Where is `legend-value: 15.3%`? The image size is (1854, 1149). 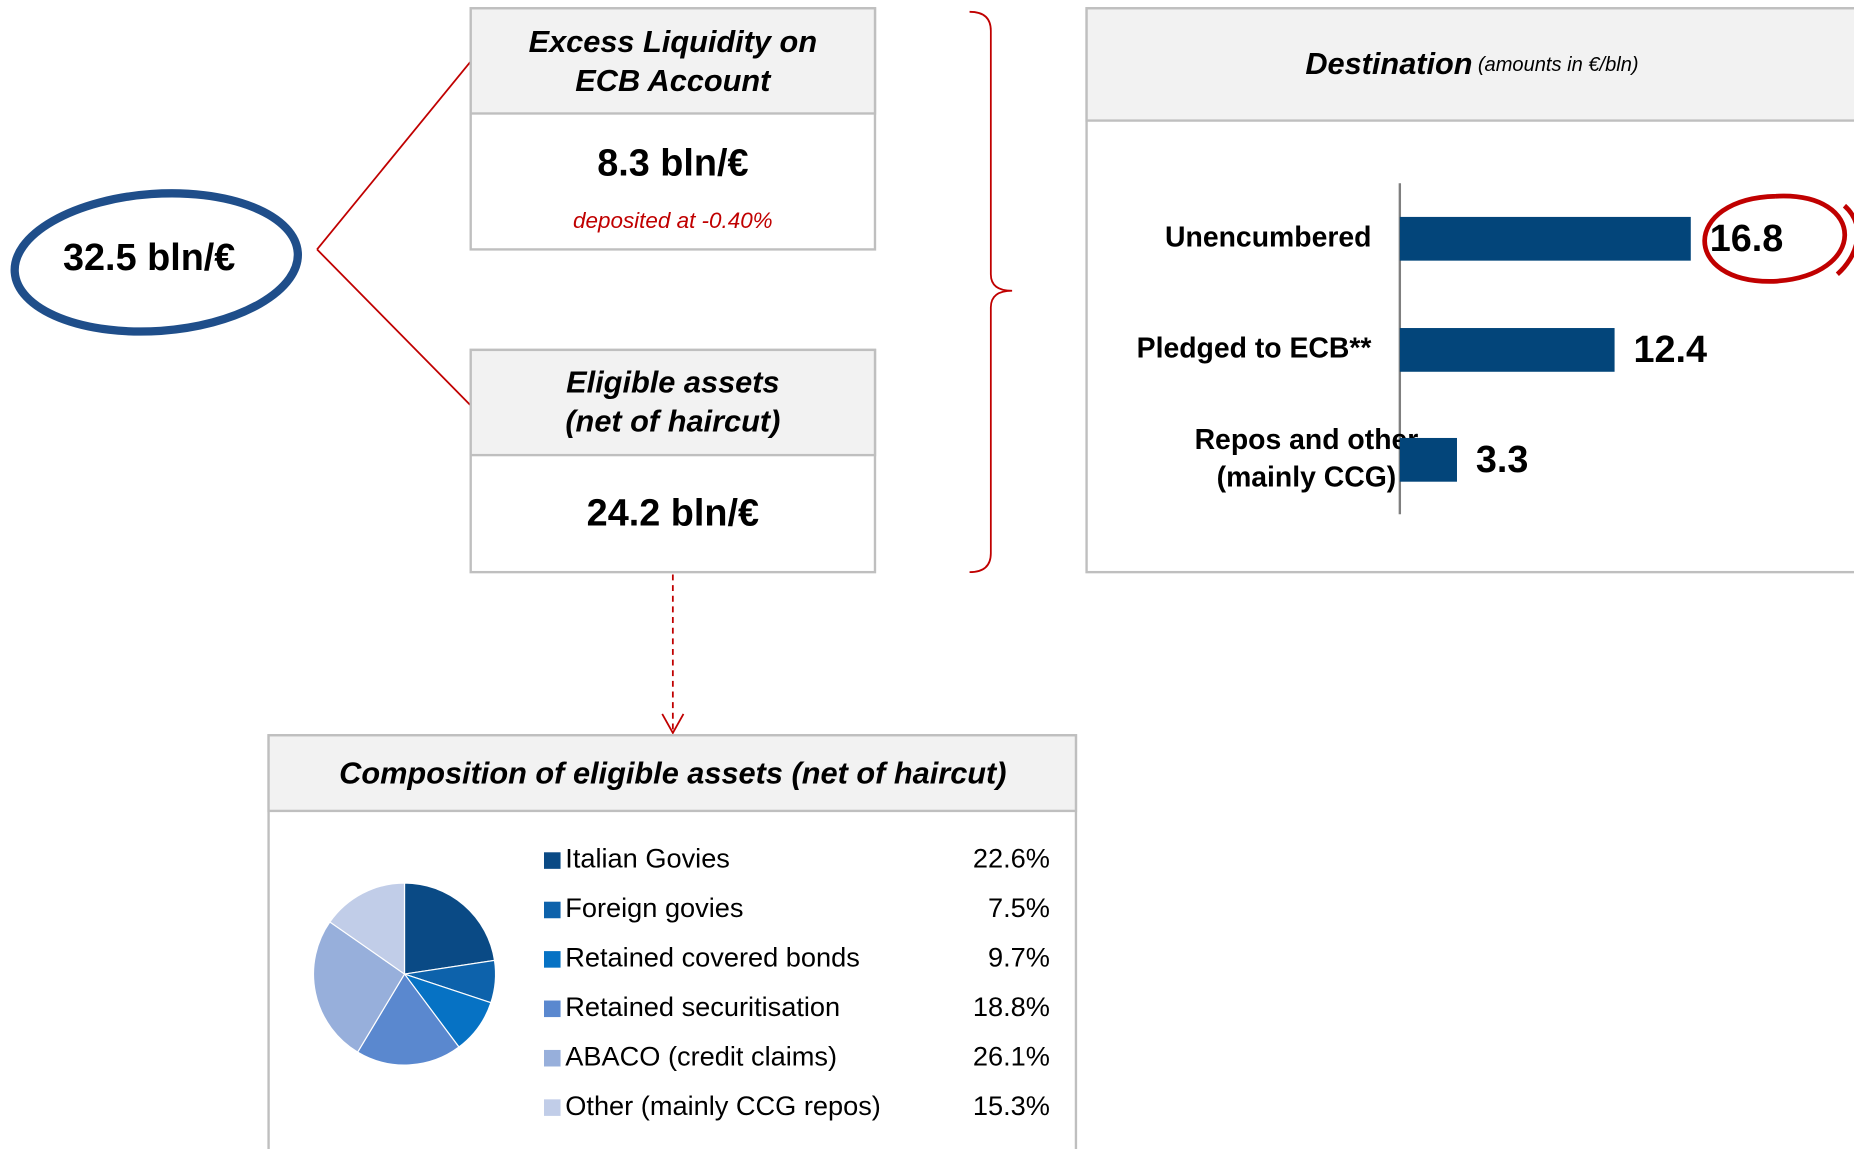 legend-value: 15.3% is located at coordinates (1011, 1105).